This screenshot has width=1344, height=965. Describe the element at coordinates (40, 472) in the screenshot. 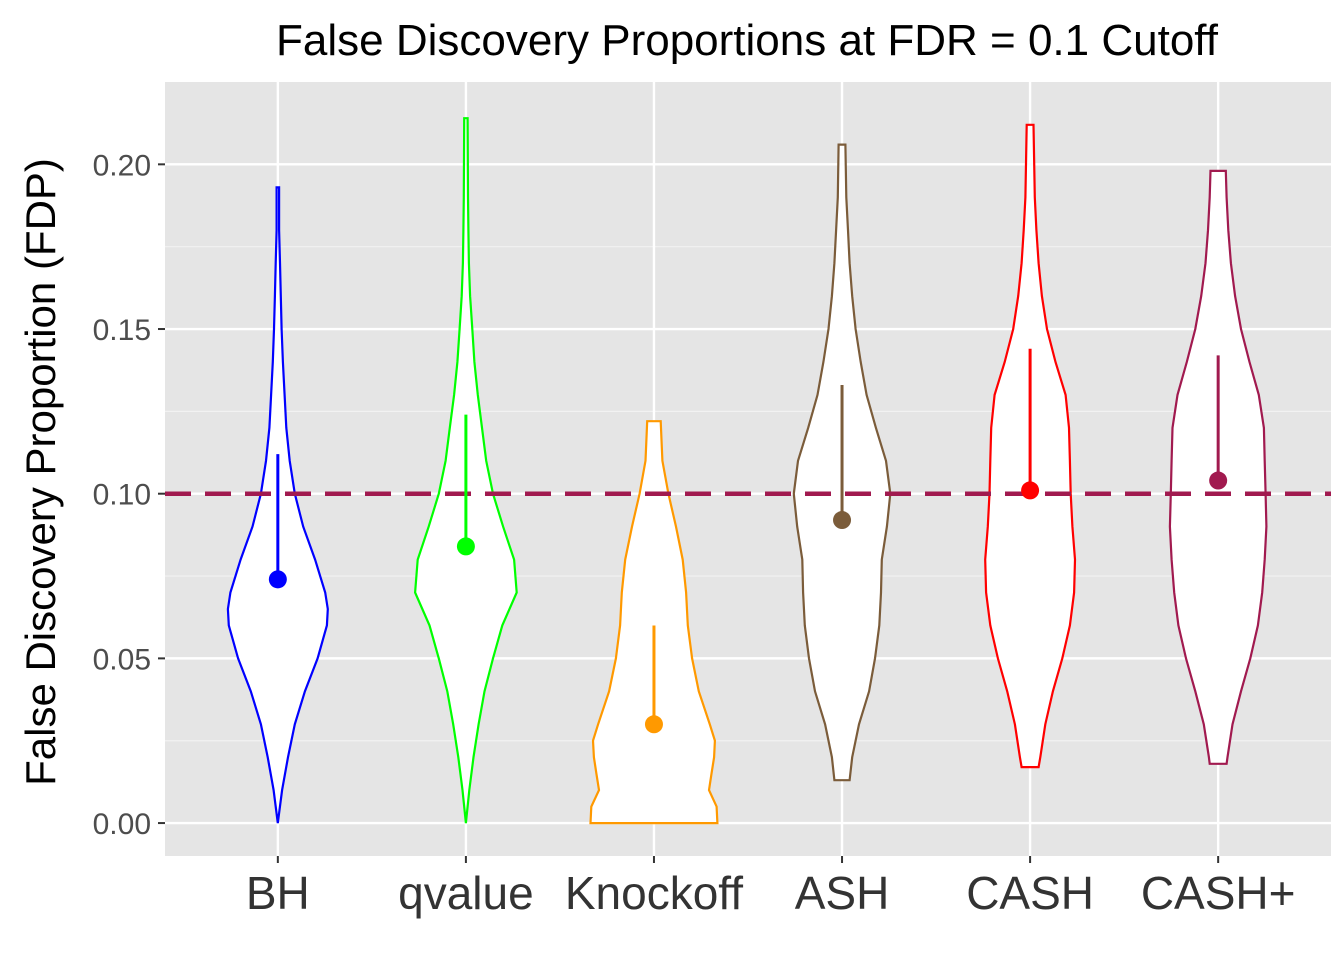

I see `y-axis-label: False Discovery Proportion (FDP)` at that location.